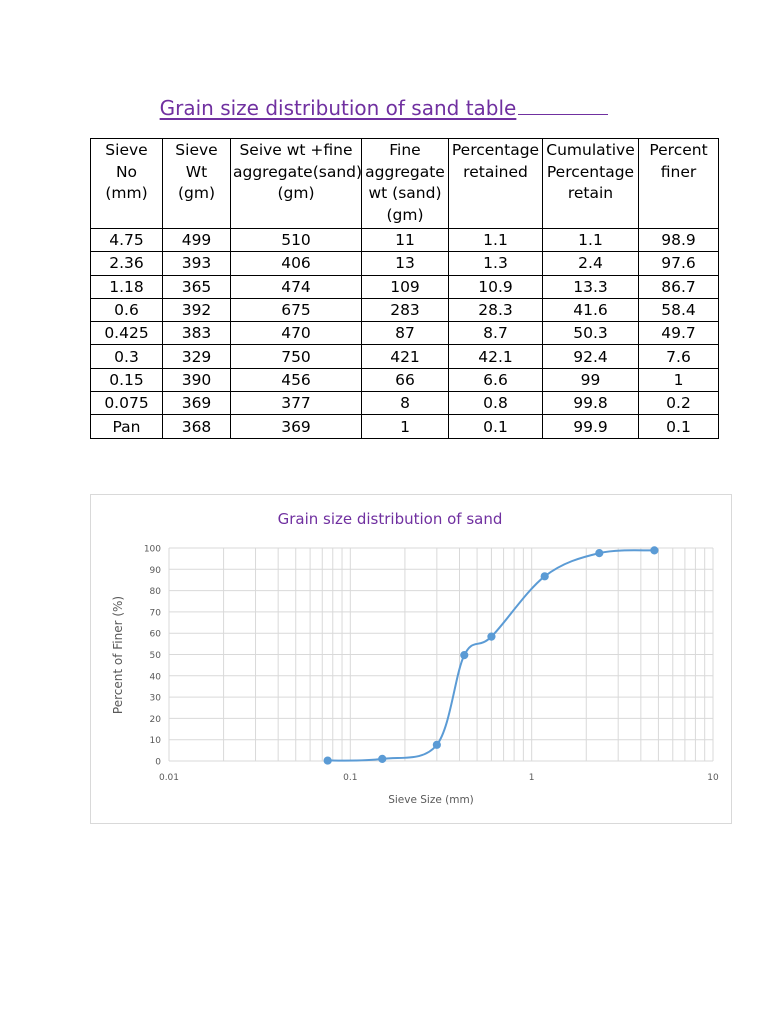  I want to click on table-cell: 390, so click(196, 380).